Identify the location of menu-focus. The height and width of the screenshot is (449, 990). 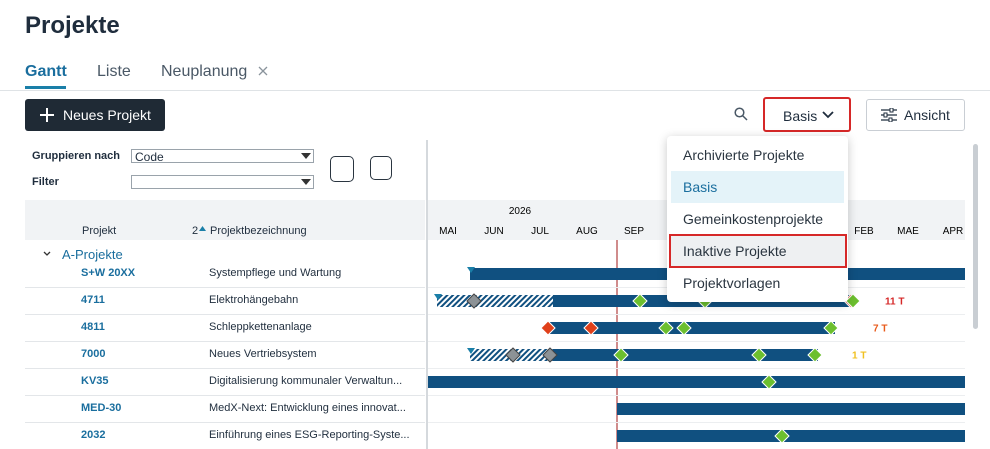
(758, 251).